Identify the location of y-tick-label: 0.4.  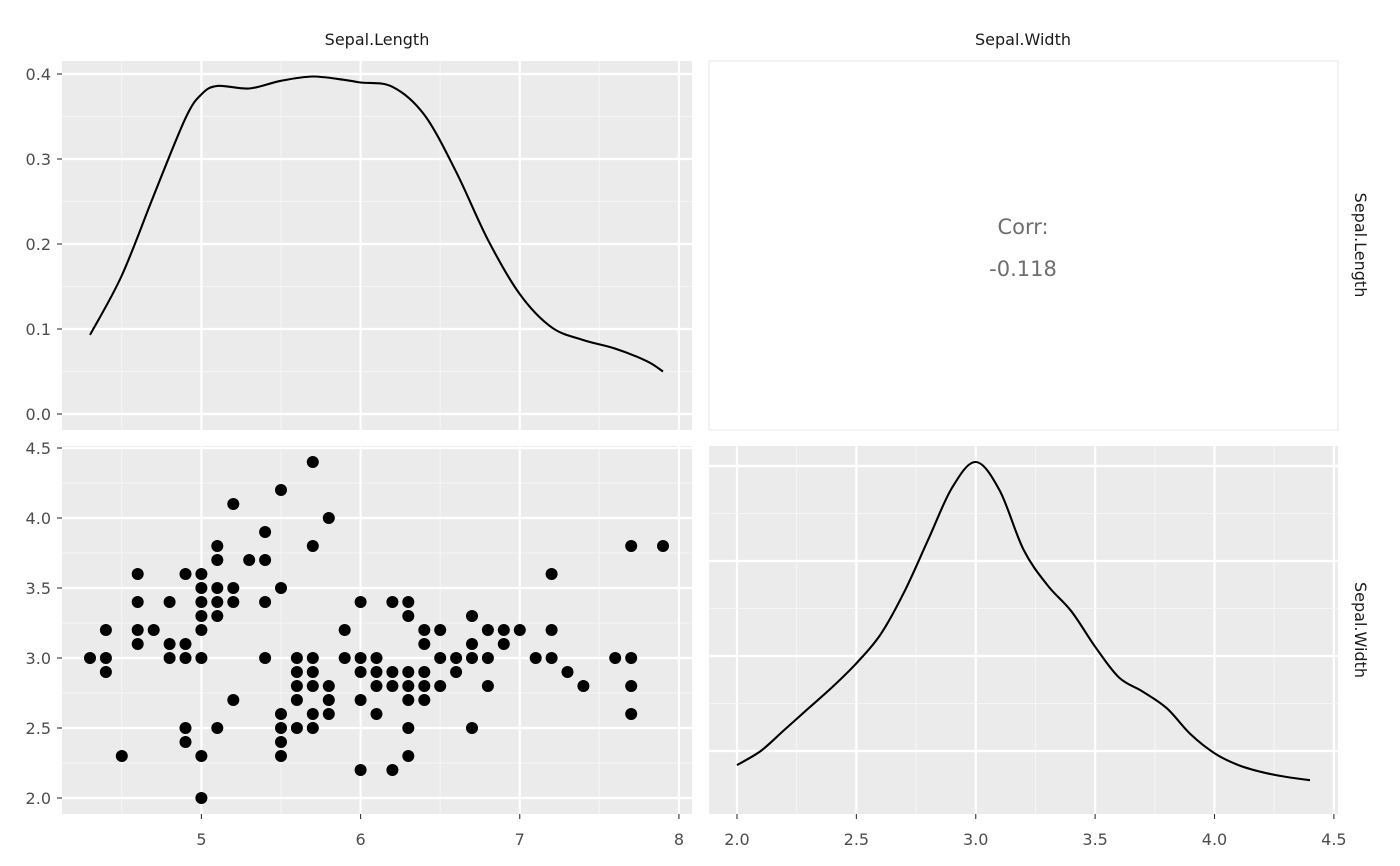
(38, 74).